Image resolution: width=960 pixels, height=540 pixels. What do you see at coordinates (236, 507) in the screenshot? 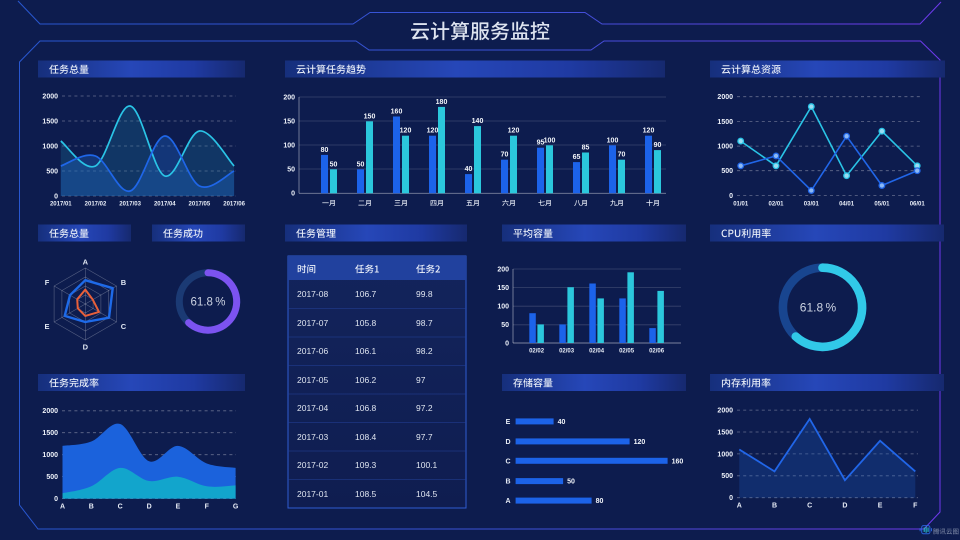
I see `svg-text: G` at bounding box center [236, 507].